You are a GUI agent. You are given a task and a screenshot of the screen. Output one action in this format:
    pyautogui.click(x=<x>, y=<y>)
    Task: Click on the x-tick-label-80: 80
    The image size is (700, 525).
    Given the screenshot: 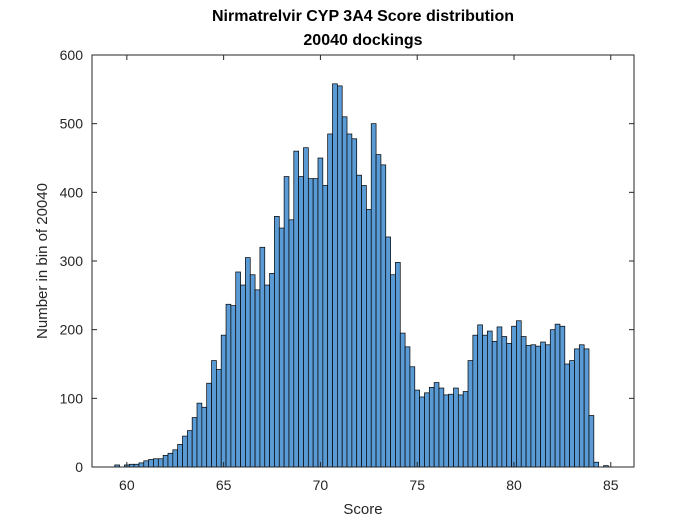 What is the action you would take?
    pyautogui.click(x=514, y=485)
    